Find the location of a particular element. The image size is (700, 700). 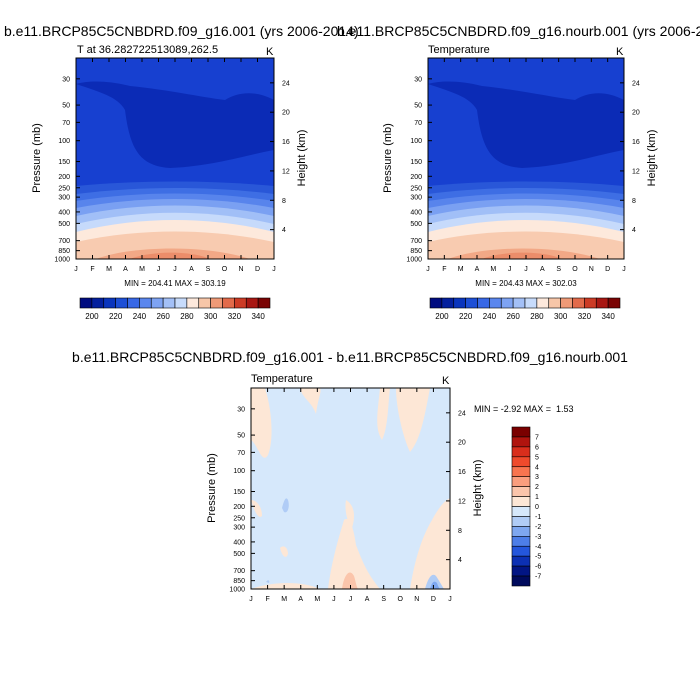

panel-1-colorbar: 200 220 240 260 280 300 320 340 is located at coordinates (175, 309).